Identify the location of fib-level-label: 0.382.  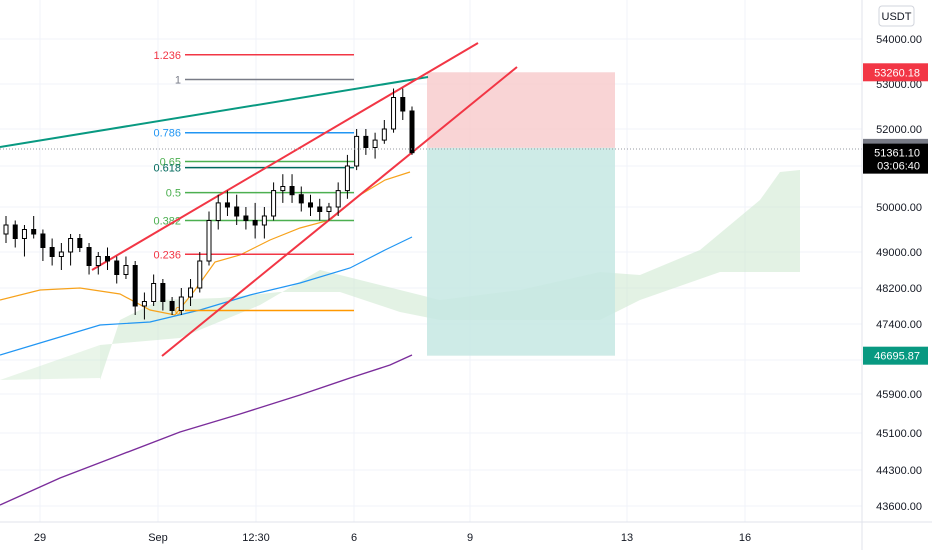
(167, 222).